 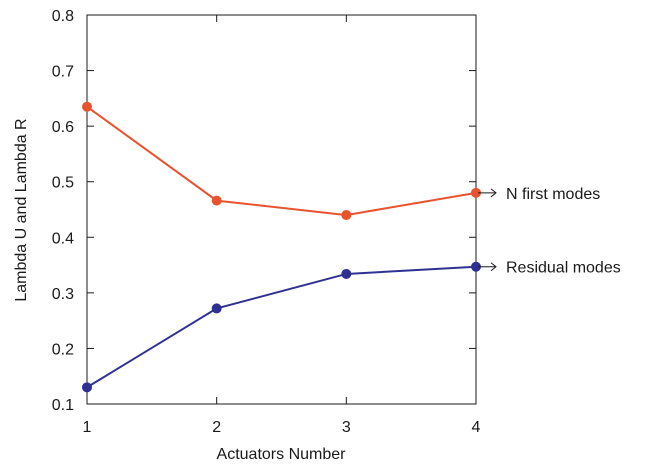 What do you see at coordinates (63, 72) in the screenshot?
I see `y-tick-label-6: 0.7` at bounding box center [63, 72].